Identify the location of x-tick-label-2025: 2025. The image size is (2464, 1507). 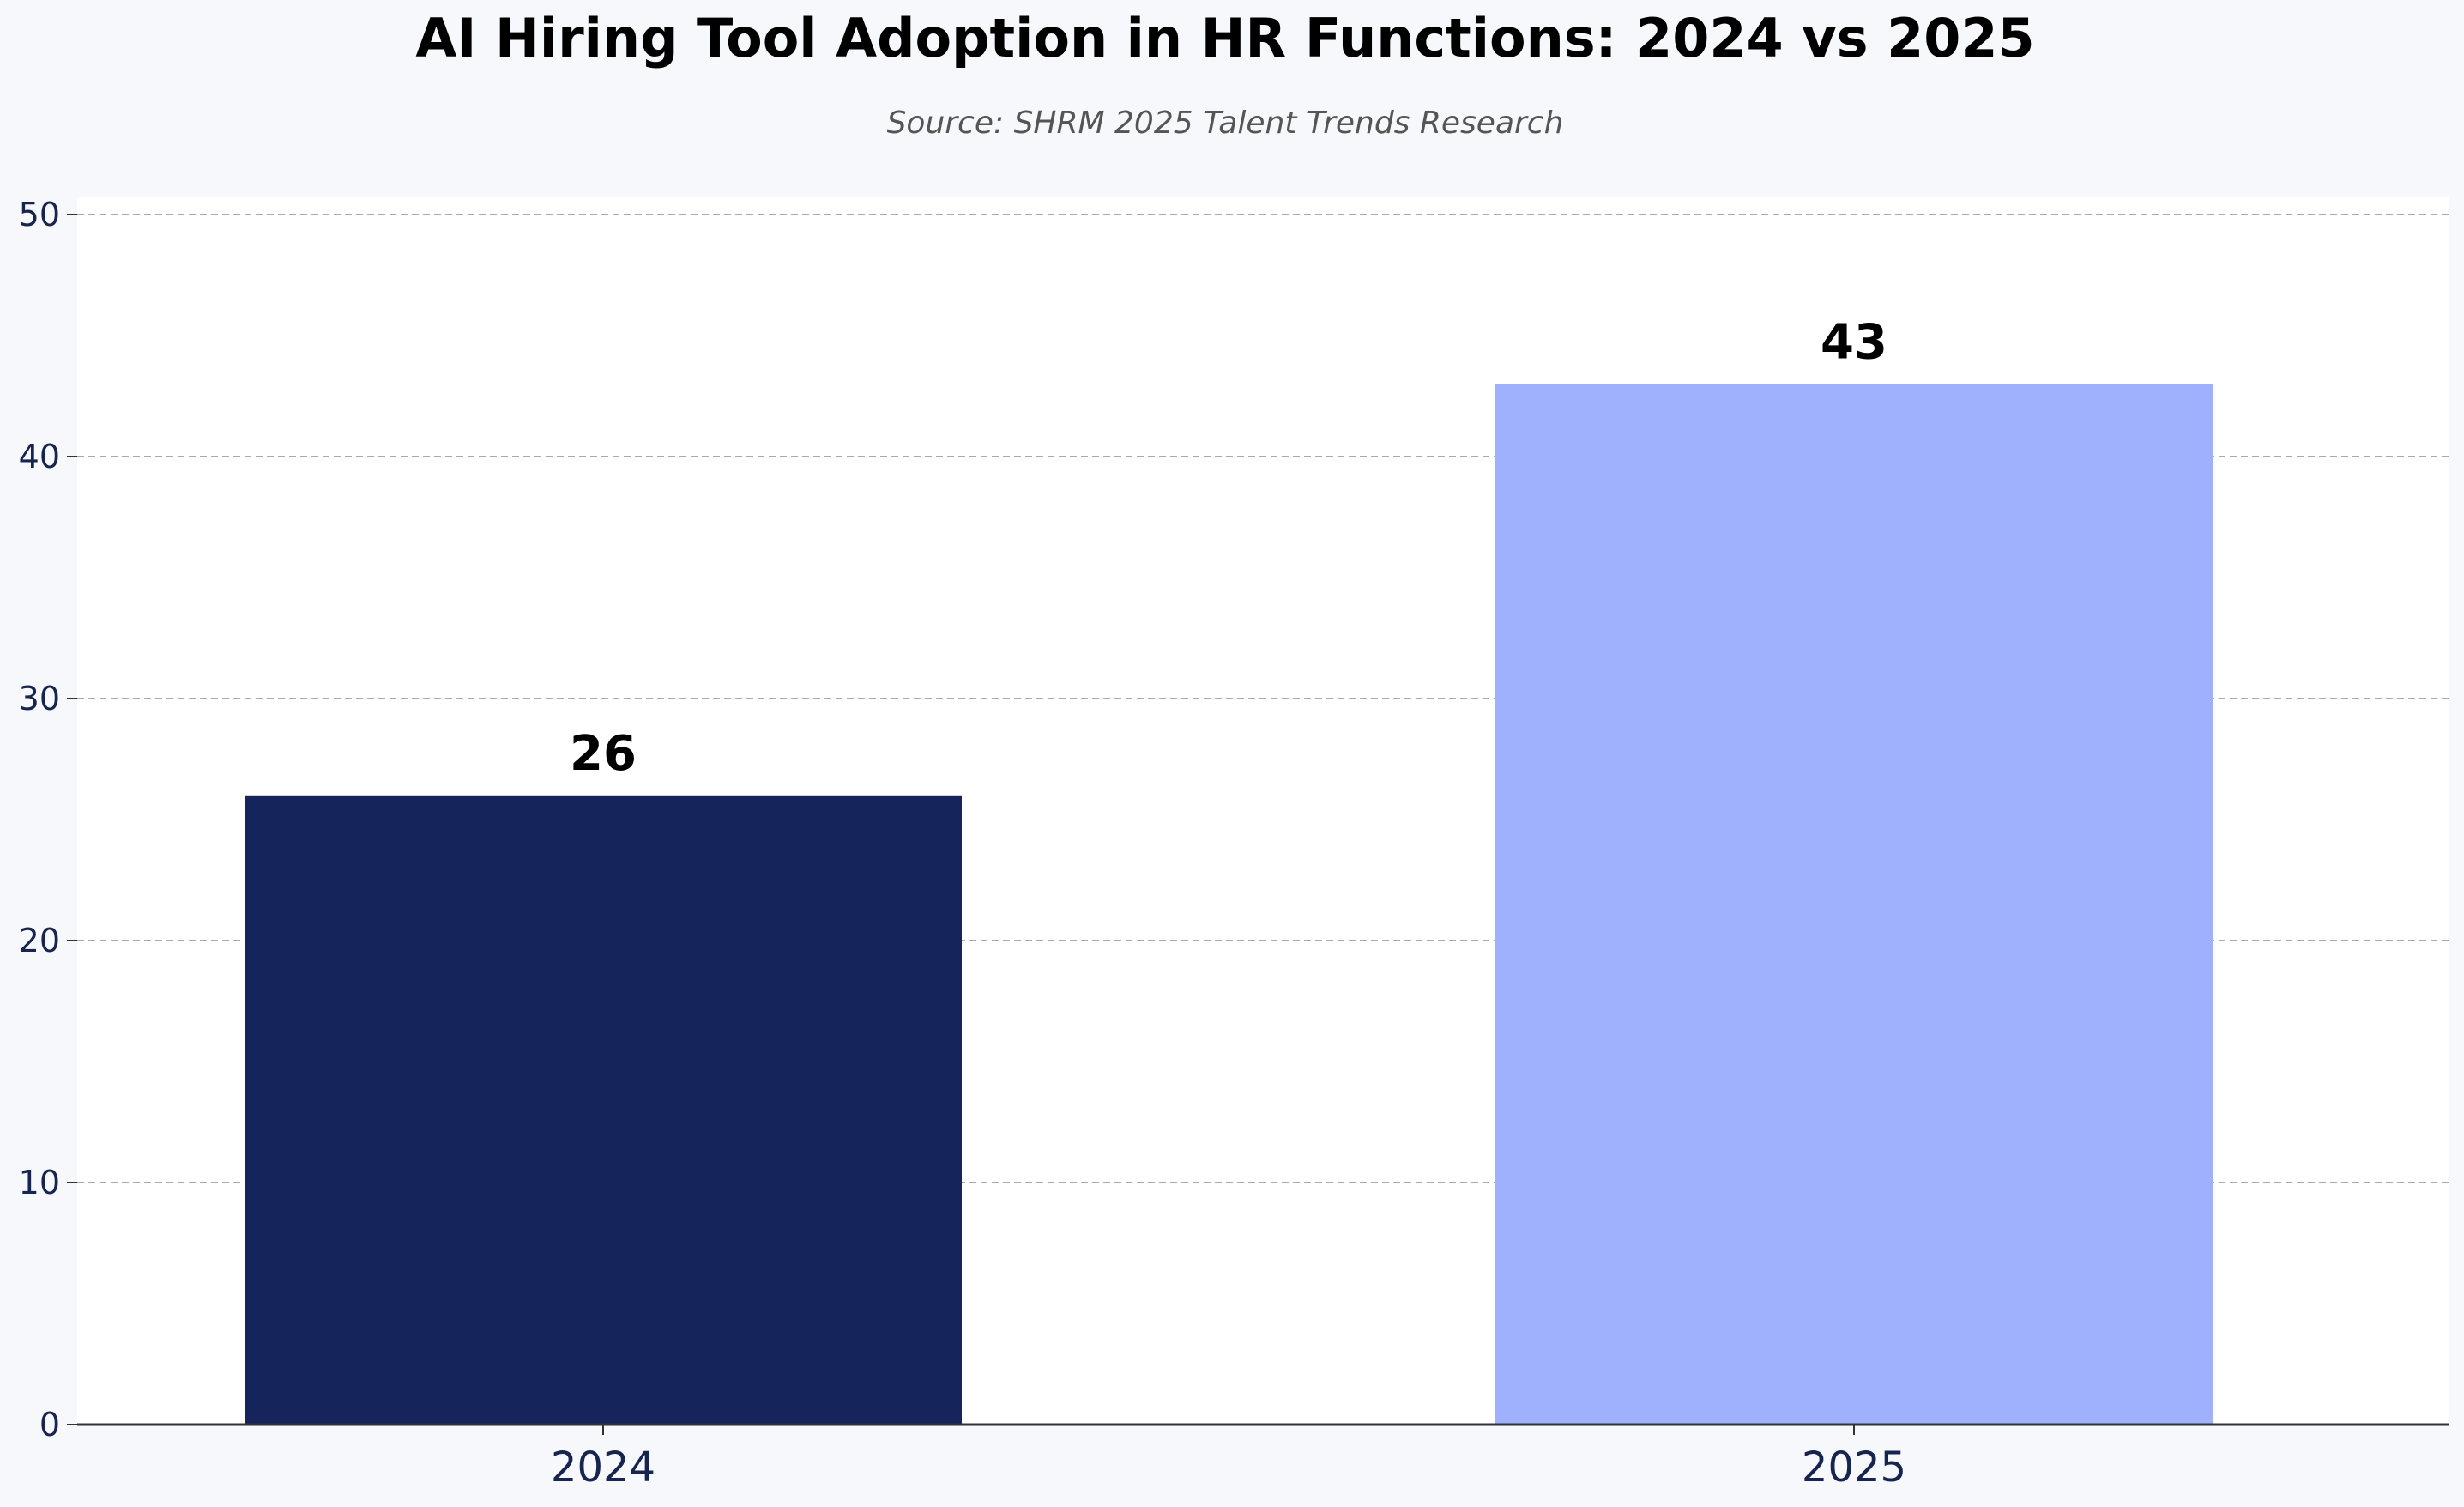
(1854, 1467).